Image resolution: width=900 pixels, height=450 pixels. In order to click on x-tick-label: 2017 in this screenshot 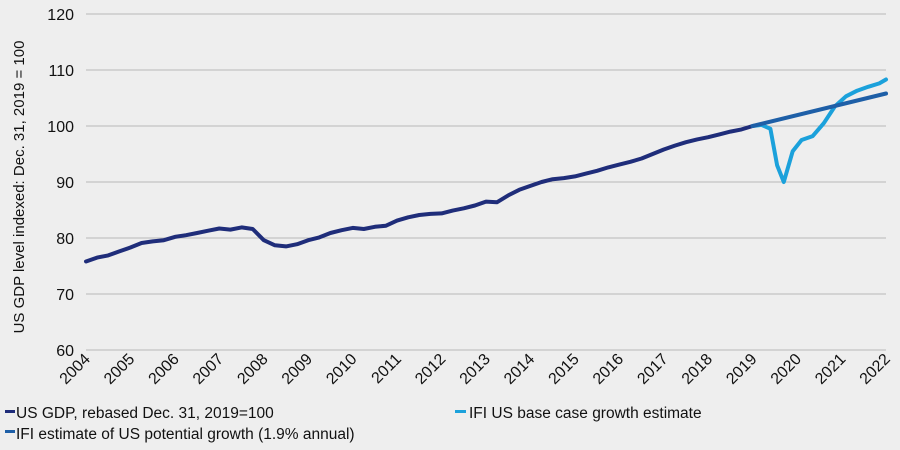, I will do `click(652, 369)`.